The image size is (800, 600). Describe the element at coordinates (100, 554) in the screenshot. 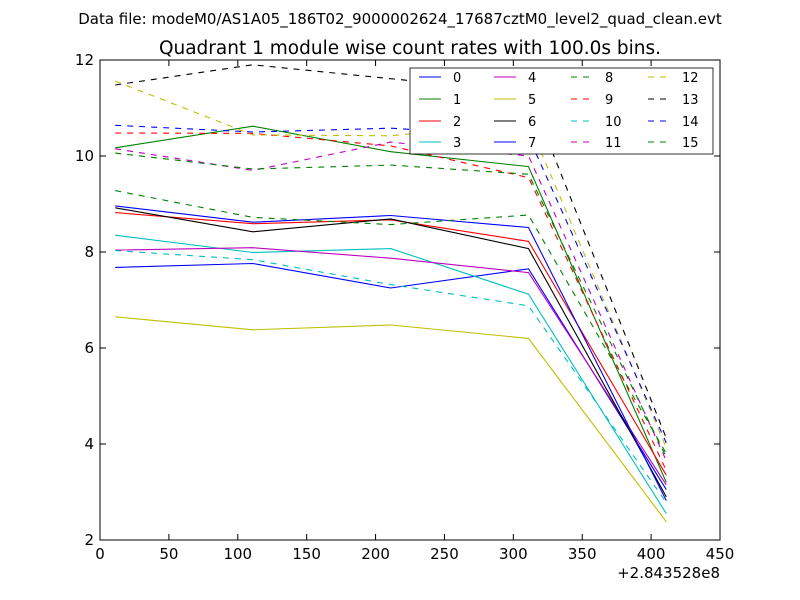

I see `x-tick-label: 0` at that location.